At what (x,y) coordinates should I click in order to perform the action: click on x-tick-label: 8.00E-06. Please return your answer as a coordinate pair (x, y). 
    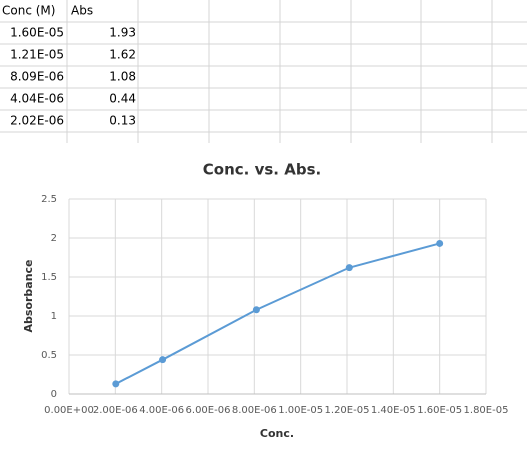
    Looking at the image, I should click on (254, 410).